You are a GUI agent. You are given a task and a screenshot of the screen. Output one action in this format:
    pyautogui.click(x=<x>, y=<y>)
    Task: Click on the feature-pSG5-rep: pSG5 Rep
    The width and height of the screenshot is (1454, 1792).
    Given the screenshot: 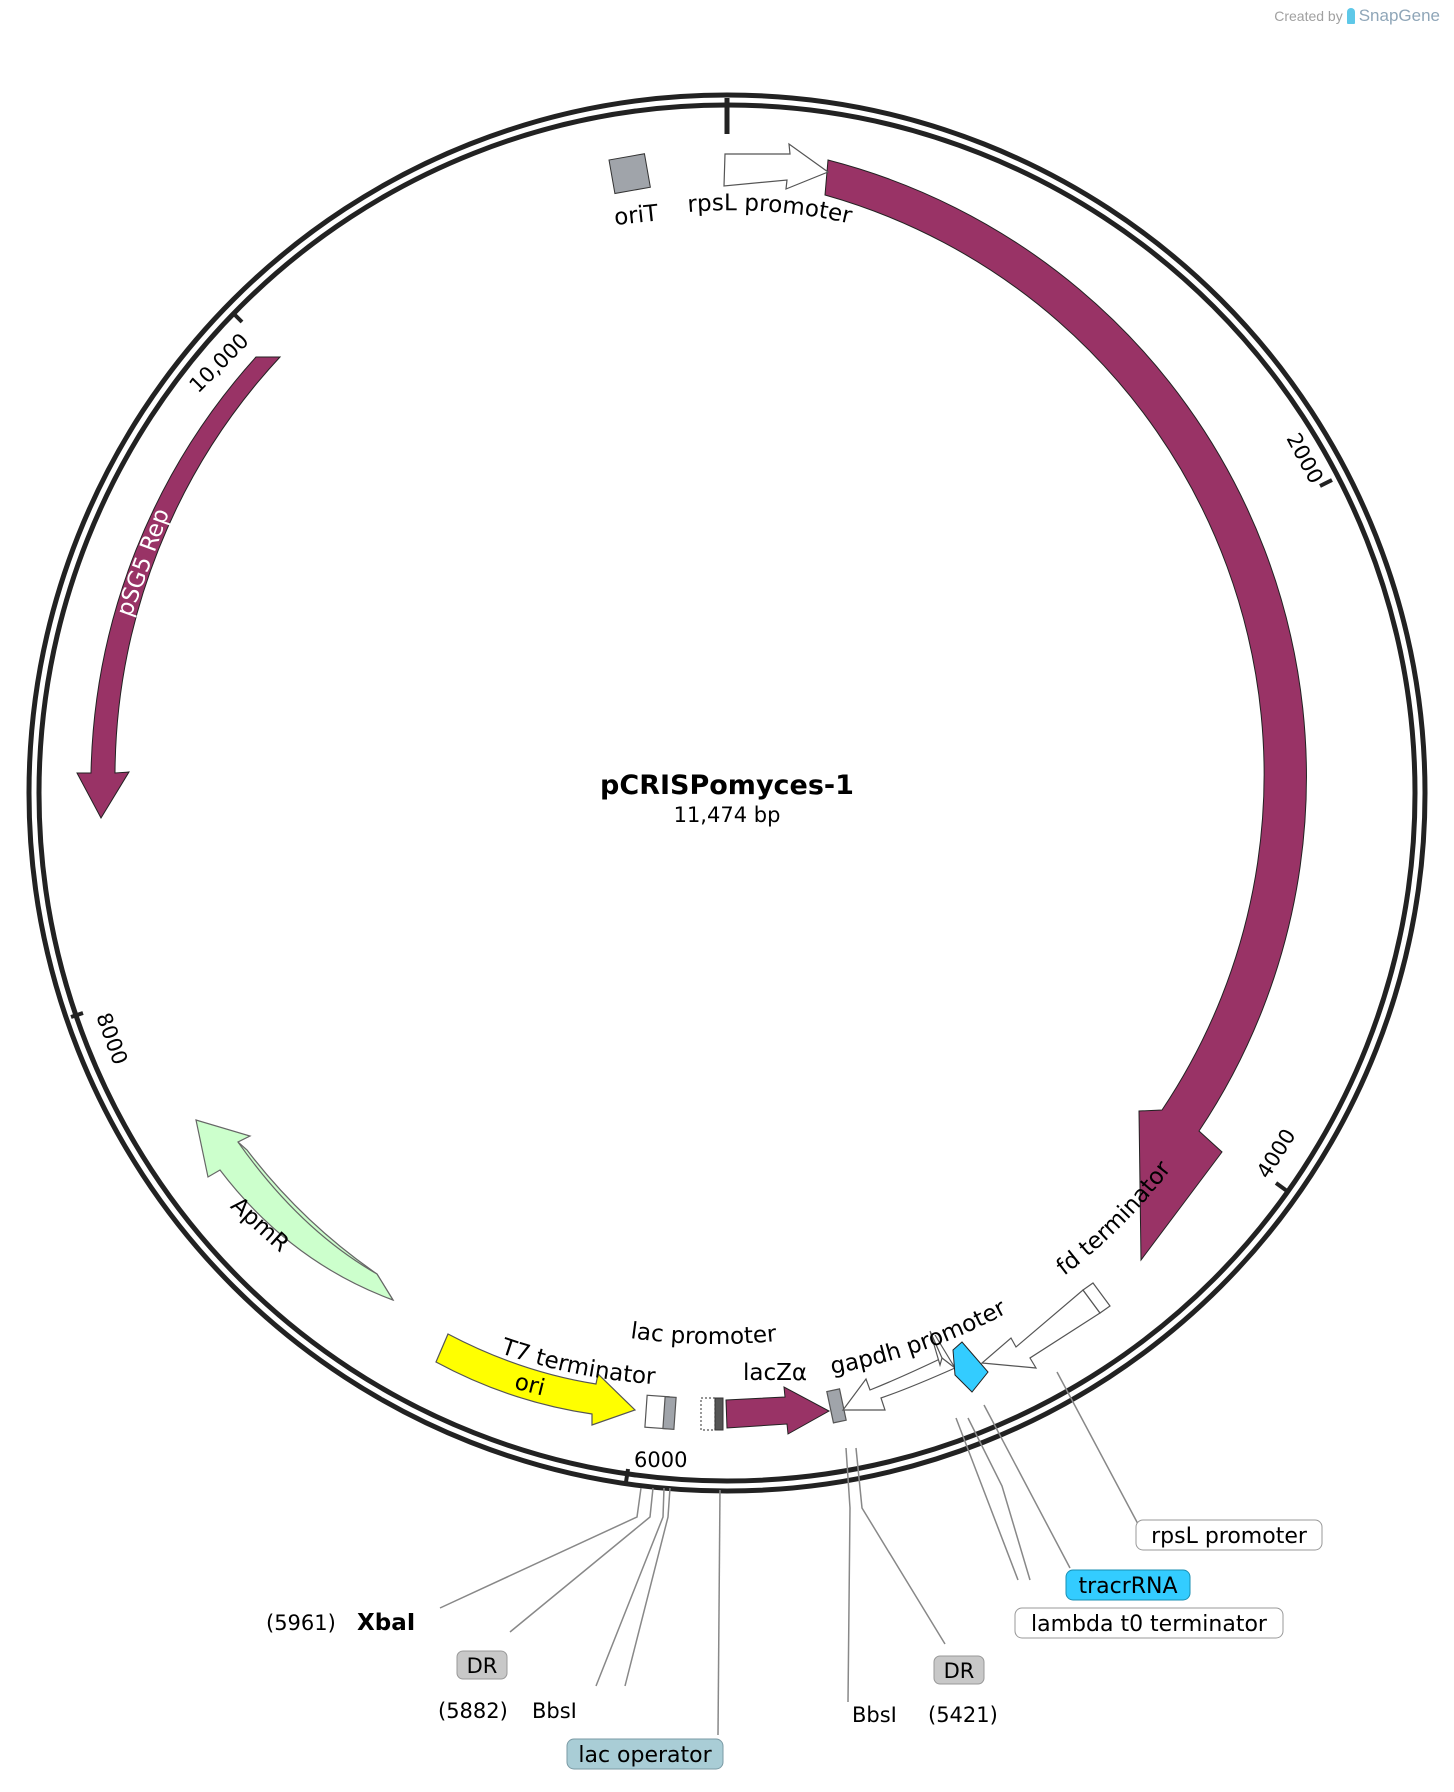 What is the action you would take?
    pyautogui.click(x=179, y=588)
    